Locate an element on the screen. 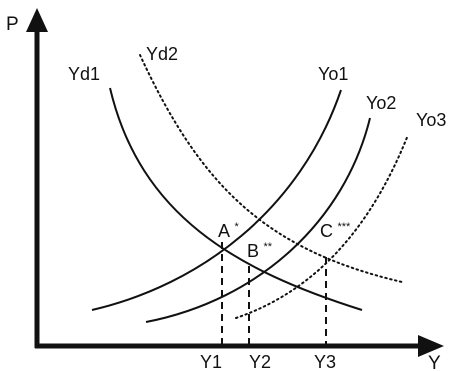  tick-y1: Y1 is located at coordinates (211, 361).